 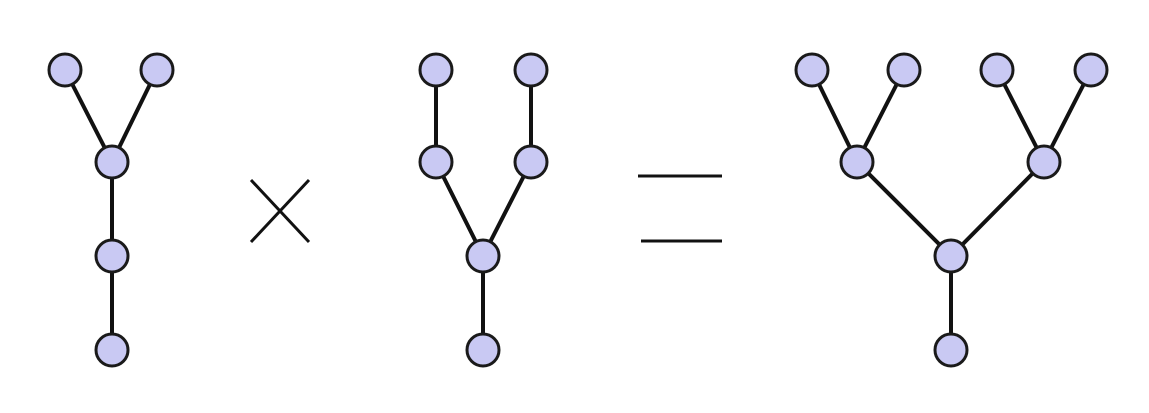 I want to click on middle-tree, so click(x=483, y=210).